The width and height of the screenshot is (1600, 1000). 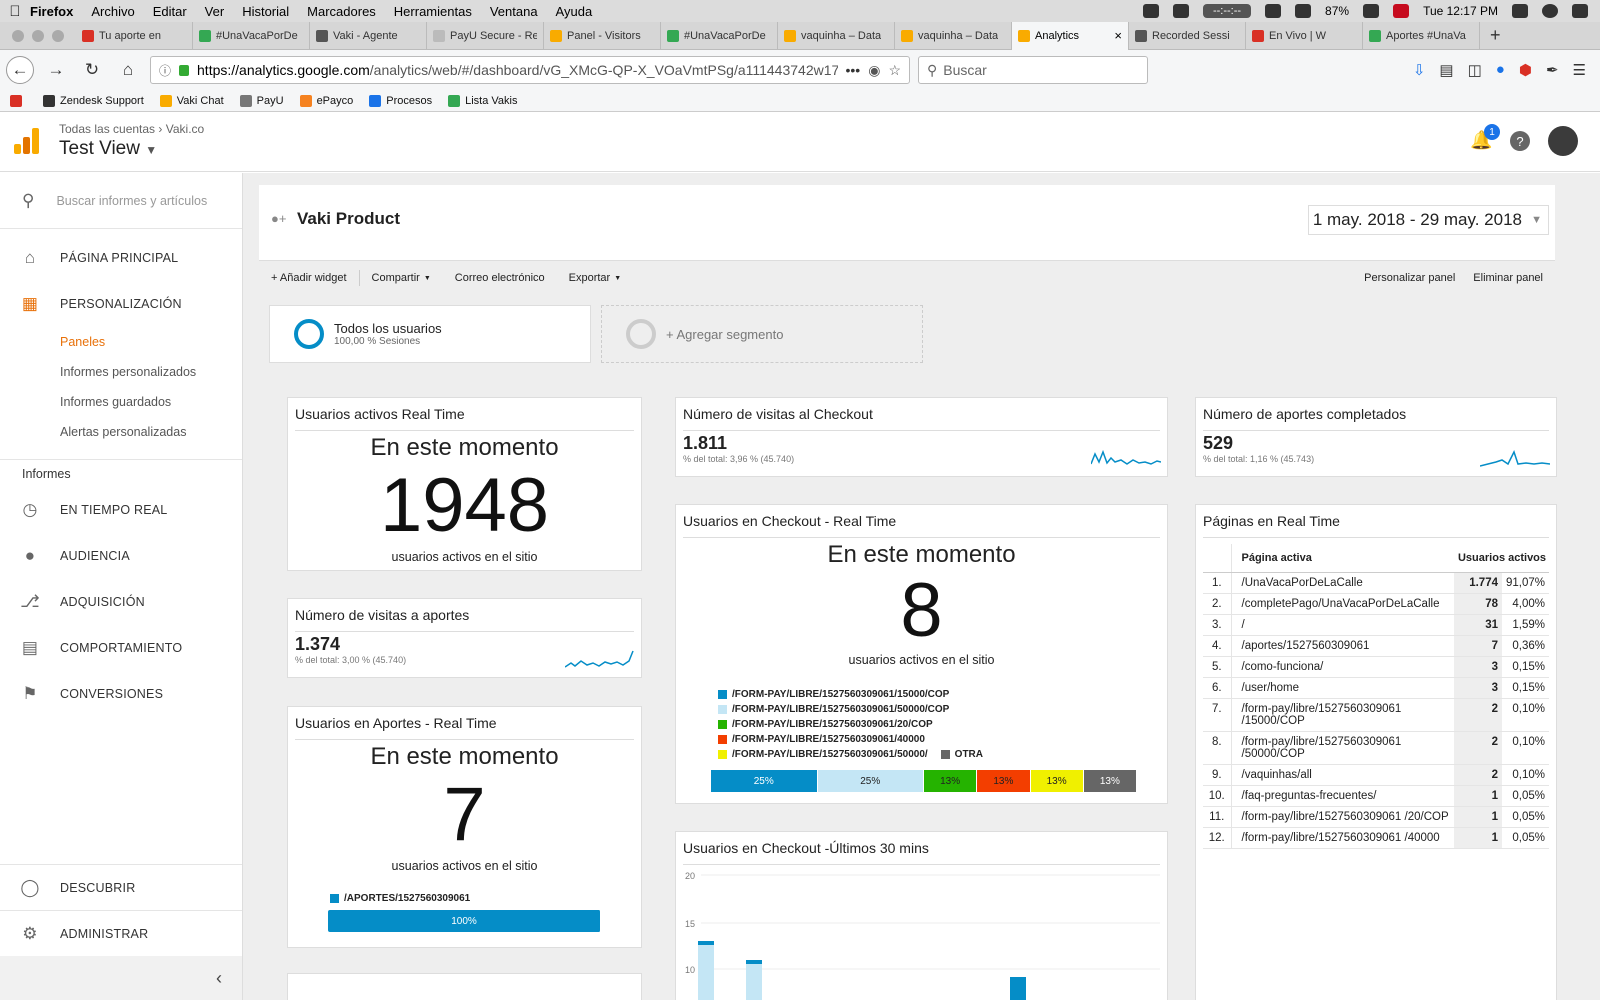 What do you see at coordinates (121, 694) in the screenshot?
I see `sidebar-item-conversions: ⚑ CONVERSIONES` at bounding box center [121, 694].